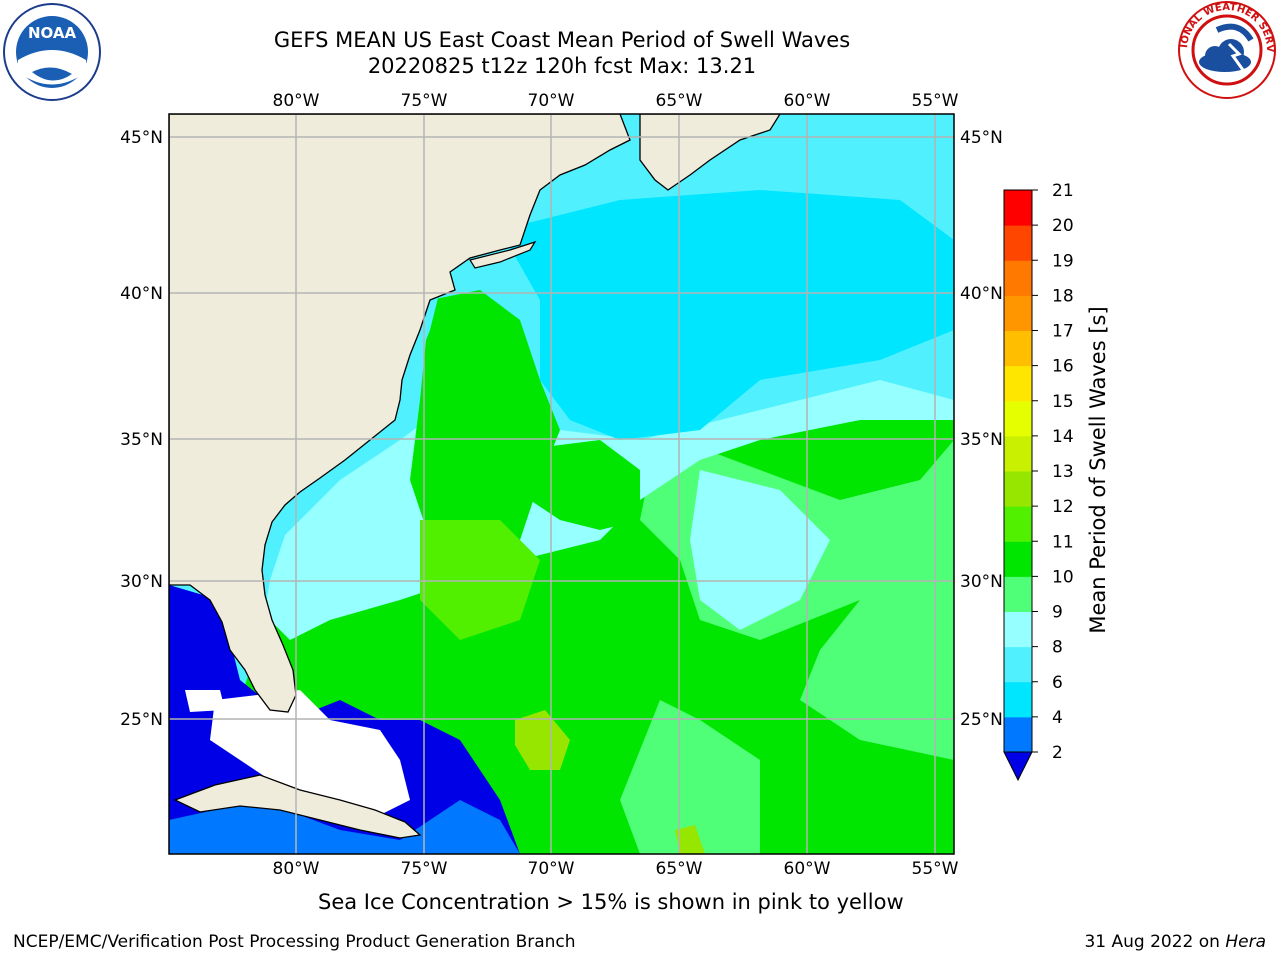  What do you see at coordinates (1063, 507) in the screenshot?
I see `colorbar-tick-label: 12` at bounding box center [1063, 507].